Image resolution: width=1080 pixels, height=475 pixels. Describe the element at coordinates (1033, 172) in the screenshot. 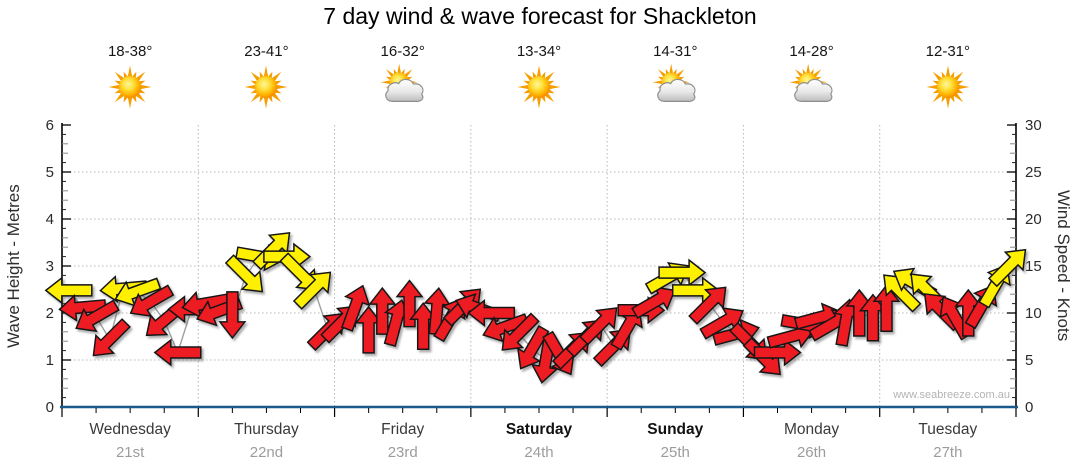

I see `right-tick-label: 25` at that location.